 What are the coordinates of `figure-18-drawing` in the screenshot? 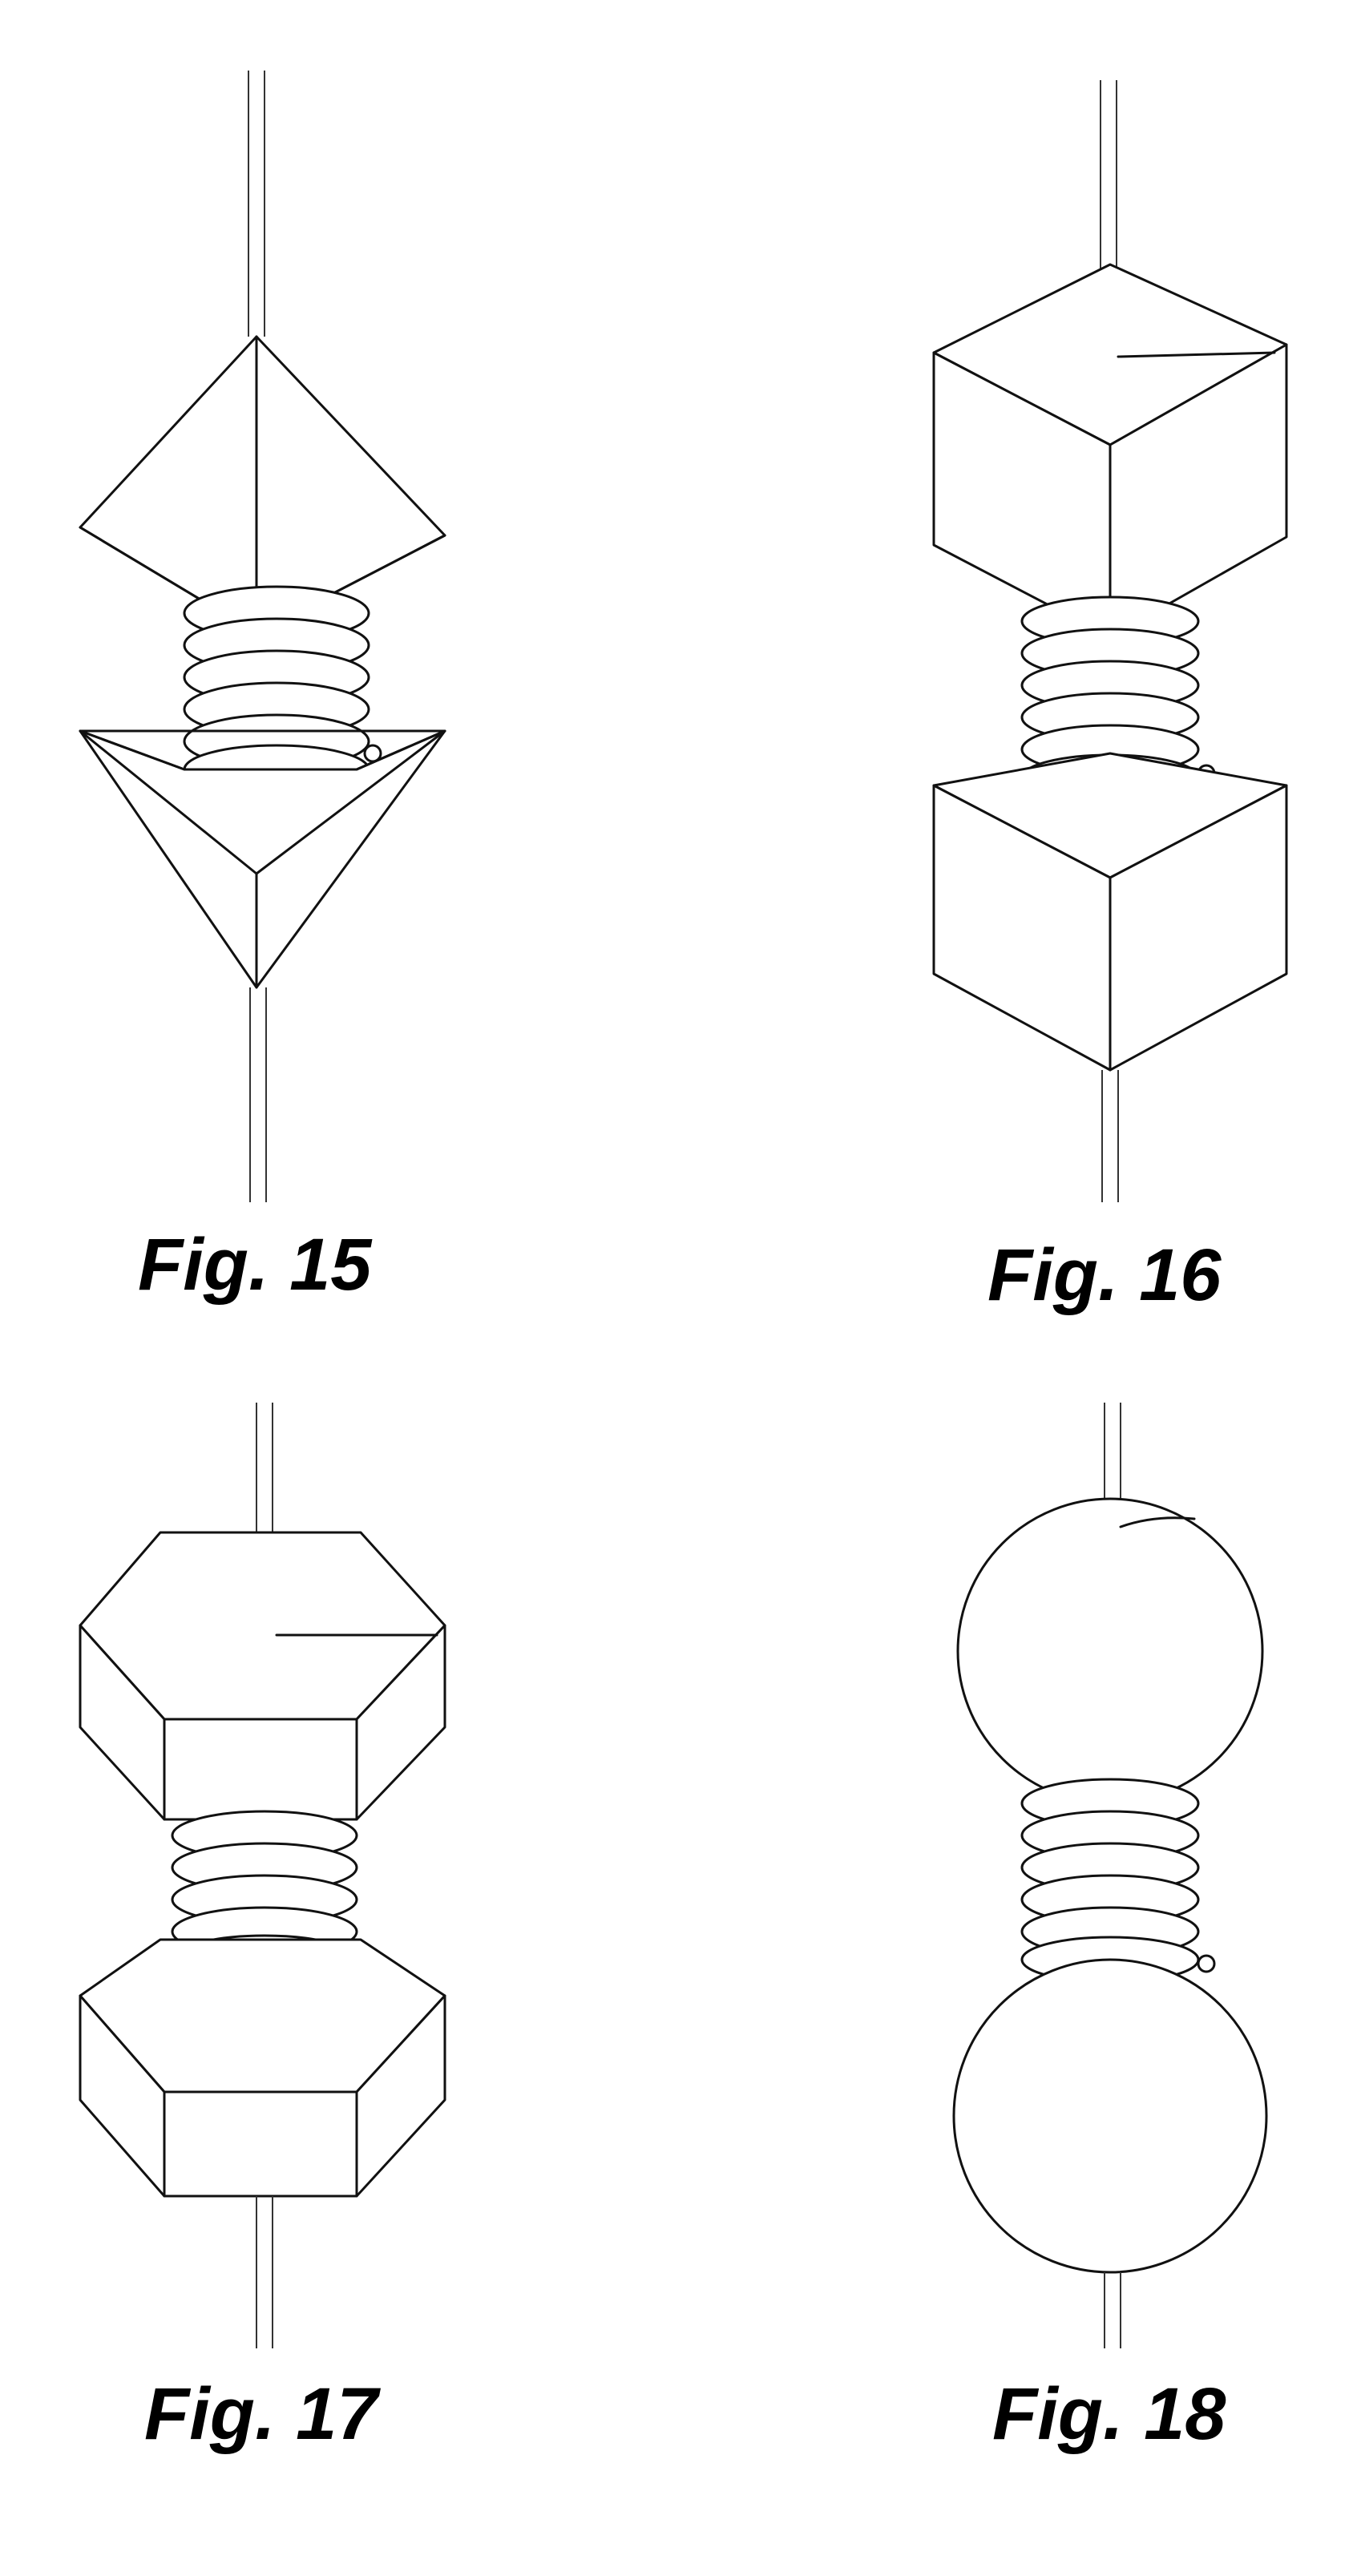 It's located at (1110, 1876).